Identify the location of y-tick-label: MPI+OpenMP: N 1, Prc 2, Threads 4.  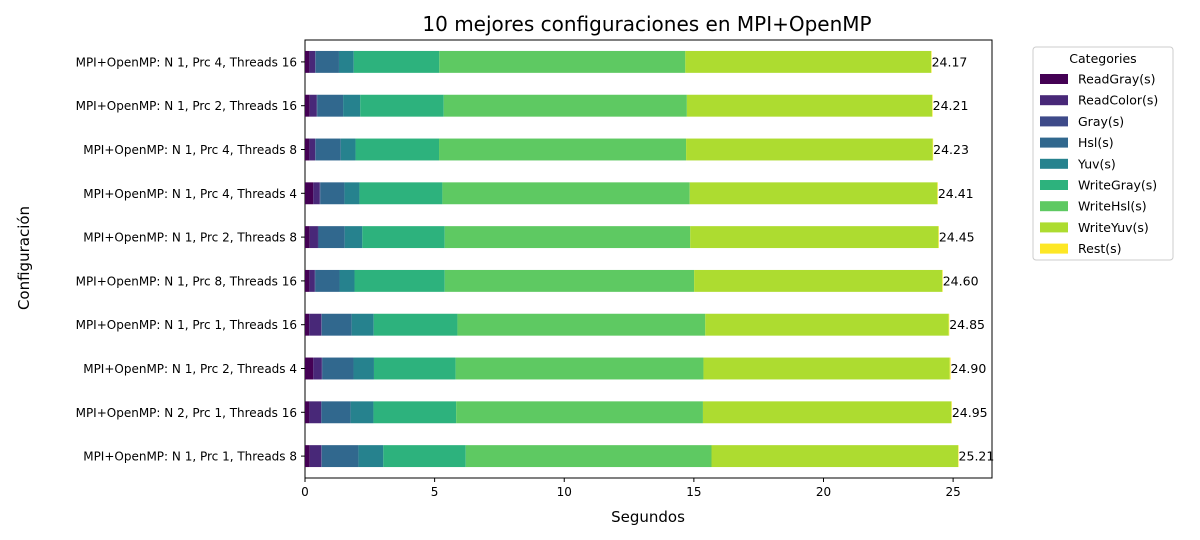
(190, 369).